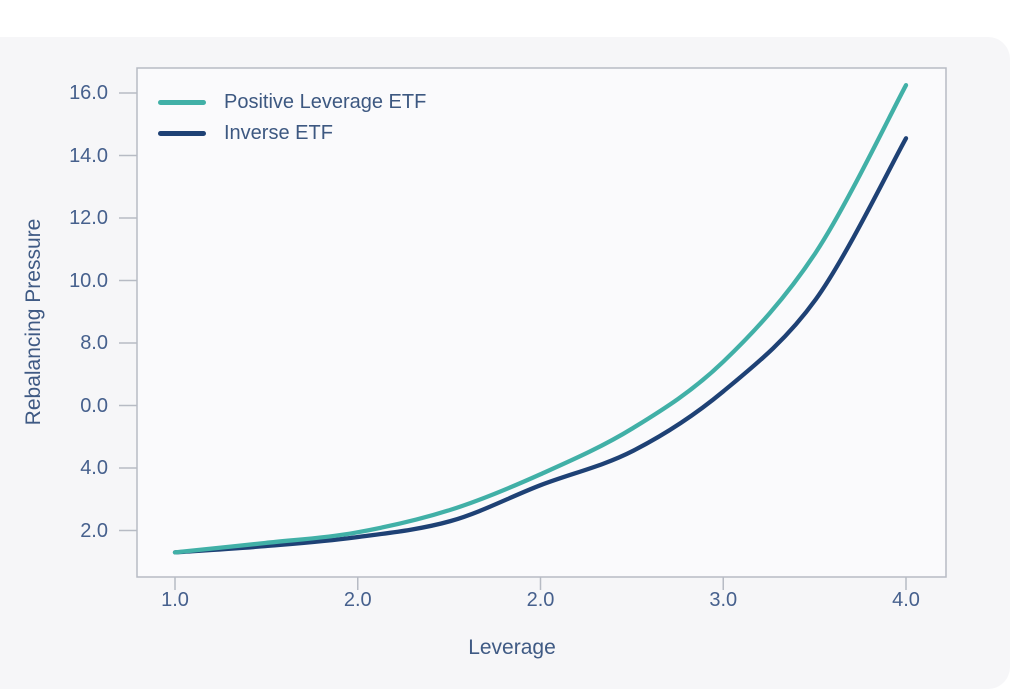 This screenshot has width=1024, height=690. What do you see at coordinates (182, 133) in the screenshot?
I see `legend-swatch-inverse` at bounding box center [182, 133].